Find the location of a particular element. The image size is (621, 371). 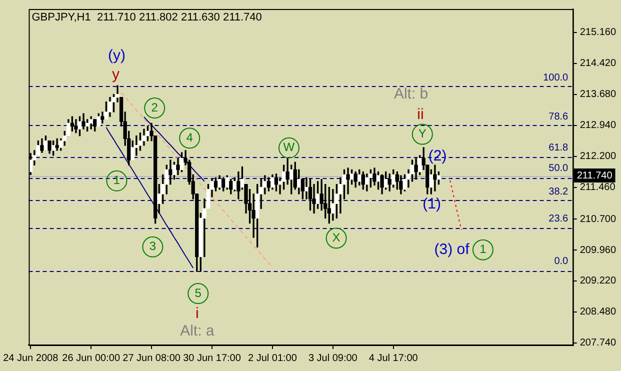

x-tick-label: 27 Jun 08:00 is located at coordinates (151, 358).